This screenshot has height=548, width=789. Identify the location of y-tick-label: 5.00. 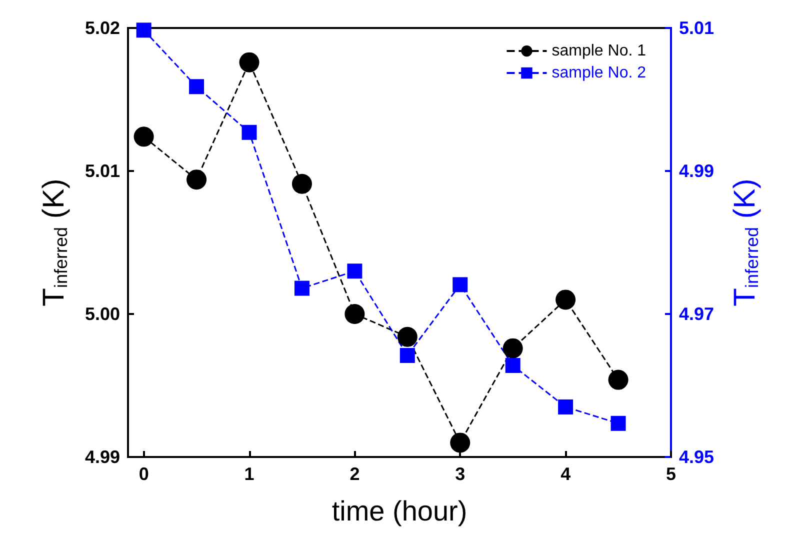
(102, 314).